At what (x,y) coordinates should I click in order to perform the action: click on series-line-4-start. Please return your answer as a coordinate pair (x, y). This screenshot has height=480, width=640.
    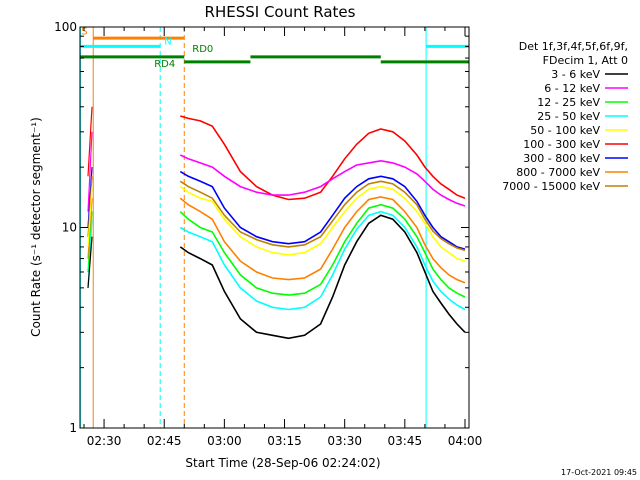
    Looking at the image, I should click on (90, 216).